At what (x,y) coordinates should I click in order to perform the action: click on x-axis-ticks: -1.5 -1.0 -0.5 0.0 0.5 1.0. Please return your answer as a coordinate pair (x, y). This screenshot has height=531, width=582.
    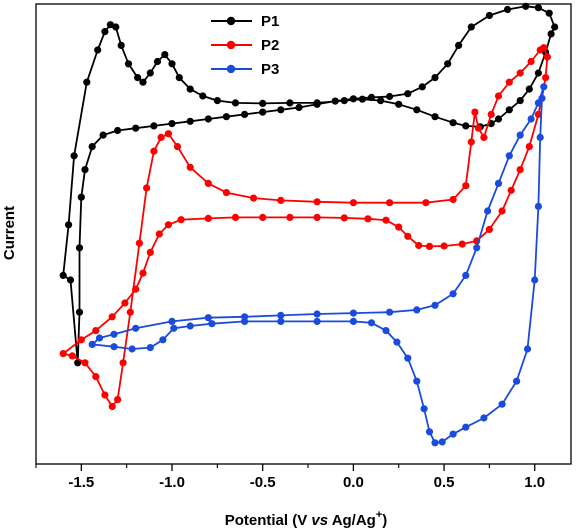
    Looking at the image, I should click on (290, 477).